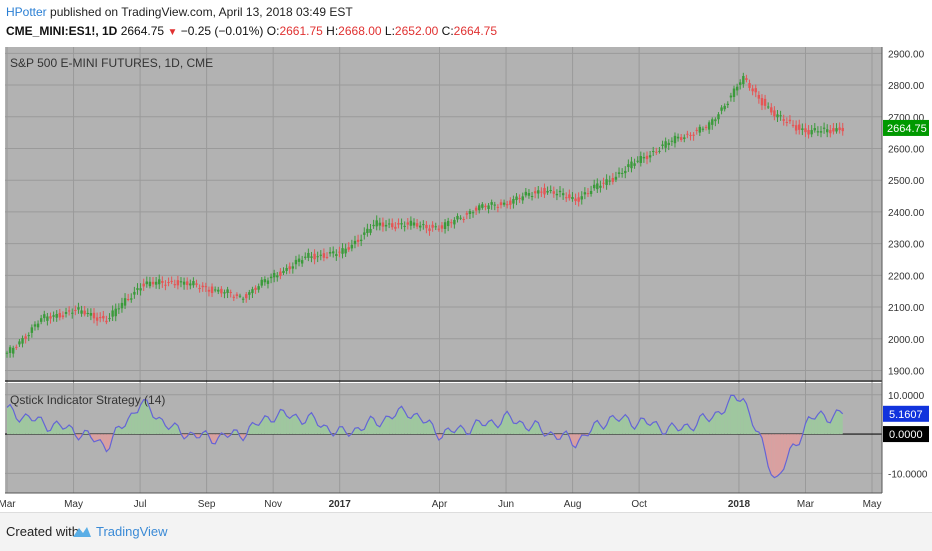 The width and height of the screenshot is (932, 551). What do you see at coordinates (906, 86) in the screenshot?
I see `price-tick-label: 2800.00` at bounding box center [906, 86].